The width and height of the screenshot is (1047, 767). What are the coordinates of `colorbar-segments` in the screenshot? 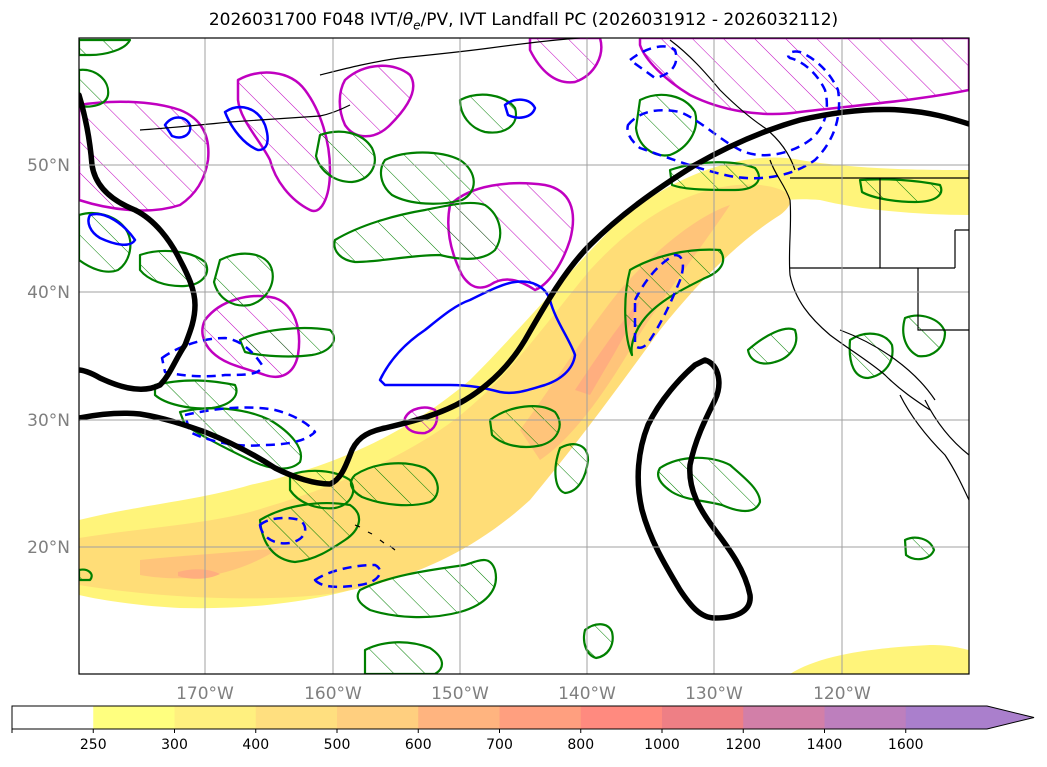 It's located at (523, 717).